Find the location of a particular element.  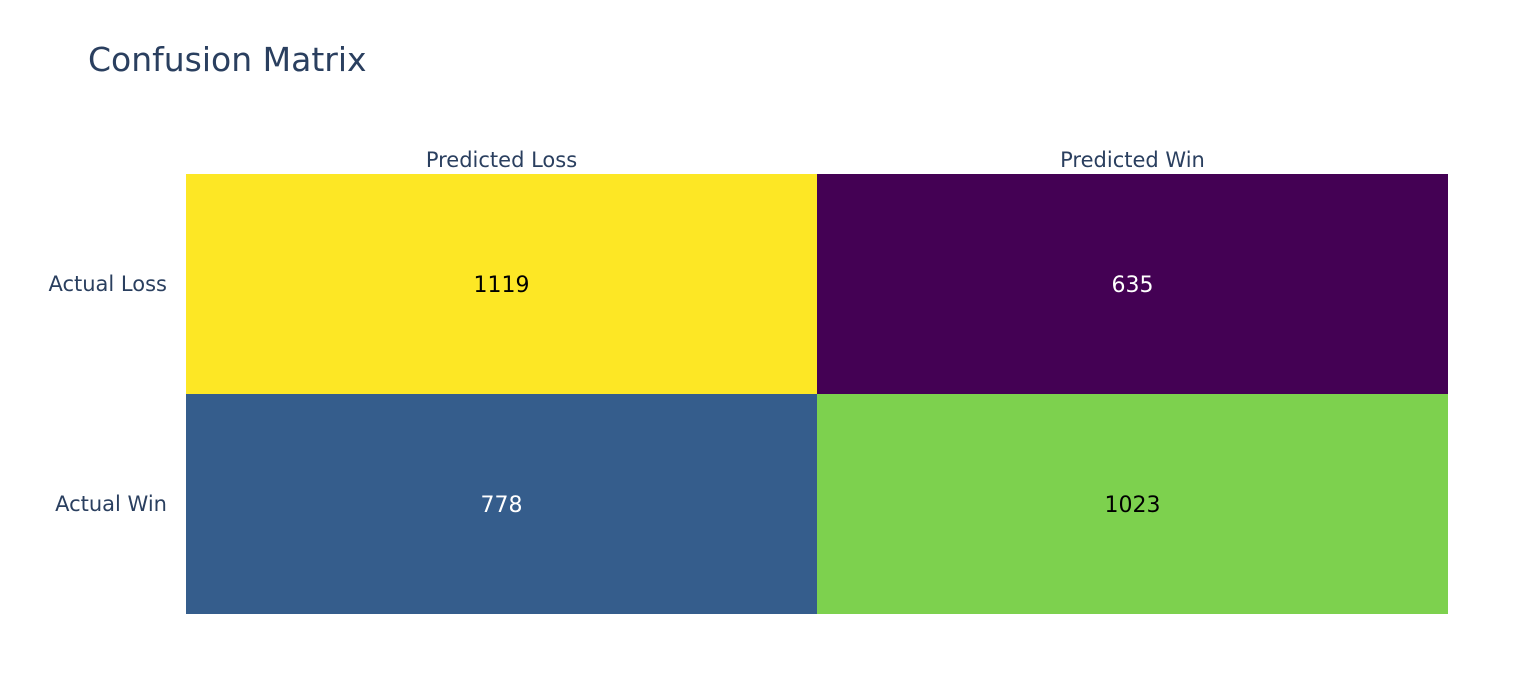

y-tick-label: Actual Loss is located at coordinates (107, 284).